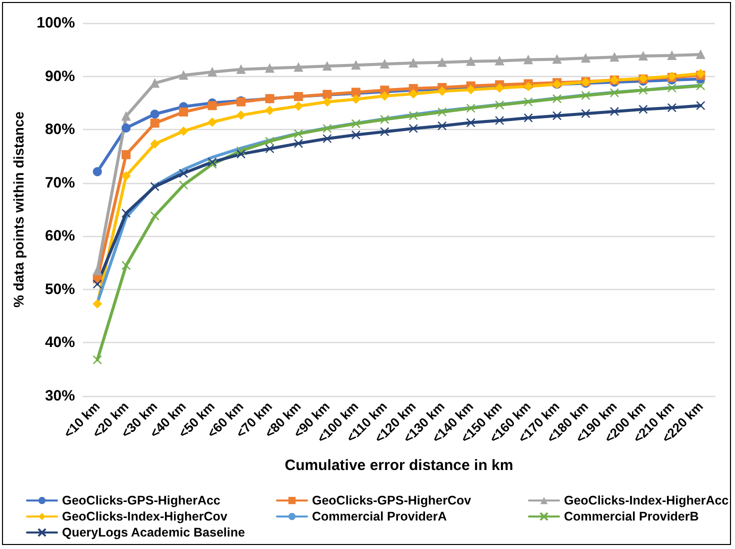 The image size is (735, 549). Describe the element at coordinates (646, 501) in the screenshot. I see `legend-label: GeoClicks-Index-HigherAcc` at that location.